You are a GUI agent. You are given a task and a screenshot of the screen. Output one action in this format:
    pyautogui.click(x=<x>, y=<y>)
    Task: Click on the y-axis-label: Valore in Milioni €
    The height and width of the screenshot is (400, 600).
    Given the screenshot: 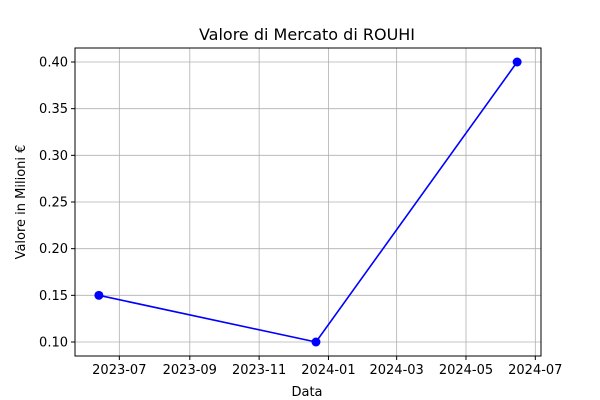 What is the action you would take?
    pyautogui.click(x=21, y=202)
    